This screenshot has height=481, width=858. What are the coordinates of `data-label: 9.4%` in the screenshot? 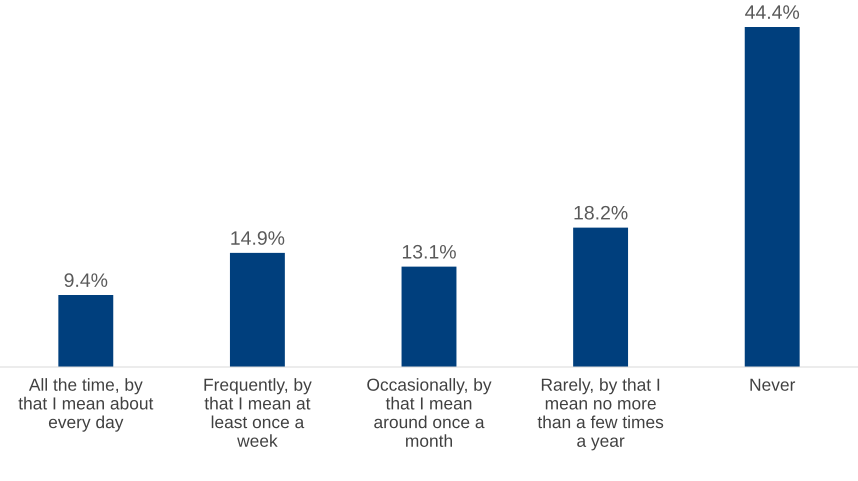 It's located at (86, 280).